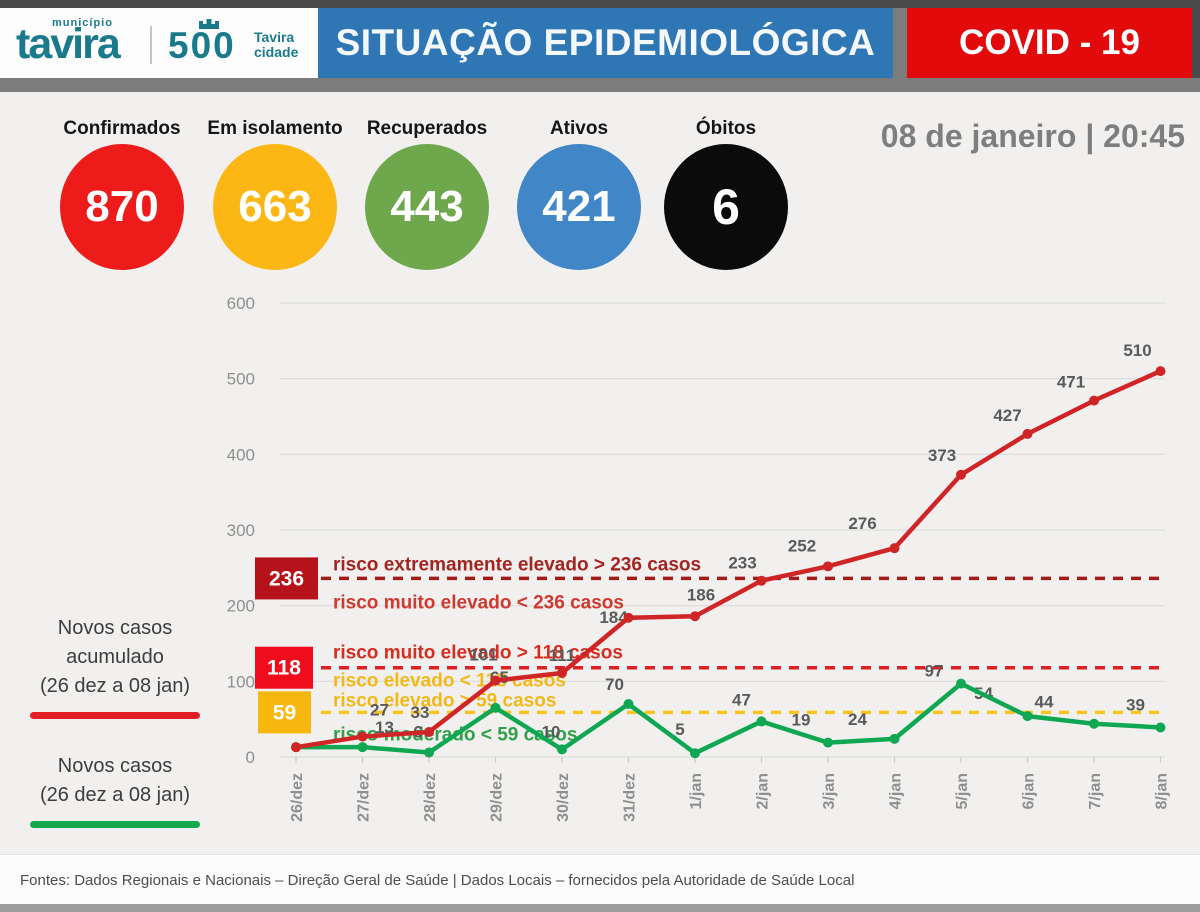 Image resolution: width=1200 pixels, height=912 pixels. What do you see at coordinates (726, 128) in the screenshot?
I see `stat-label-obitos: Óbitos` at bounding box center [726, 128].